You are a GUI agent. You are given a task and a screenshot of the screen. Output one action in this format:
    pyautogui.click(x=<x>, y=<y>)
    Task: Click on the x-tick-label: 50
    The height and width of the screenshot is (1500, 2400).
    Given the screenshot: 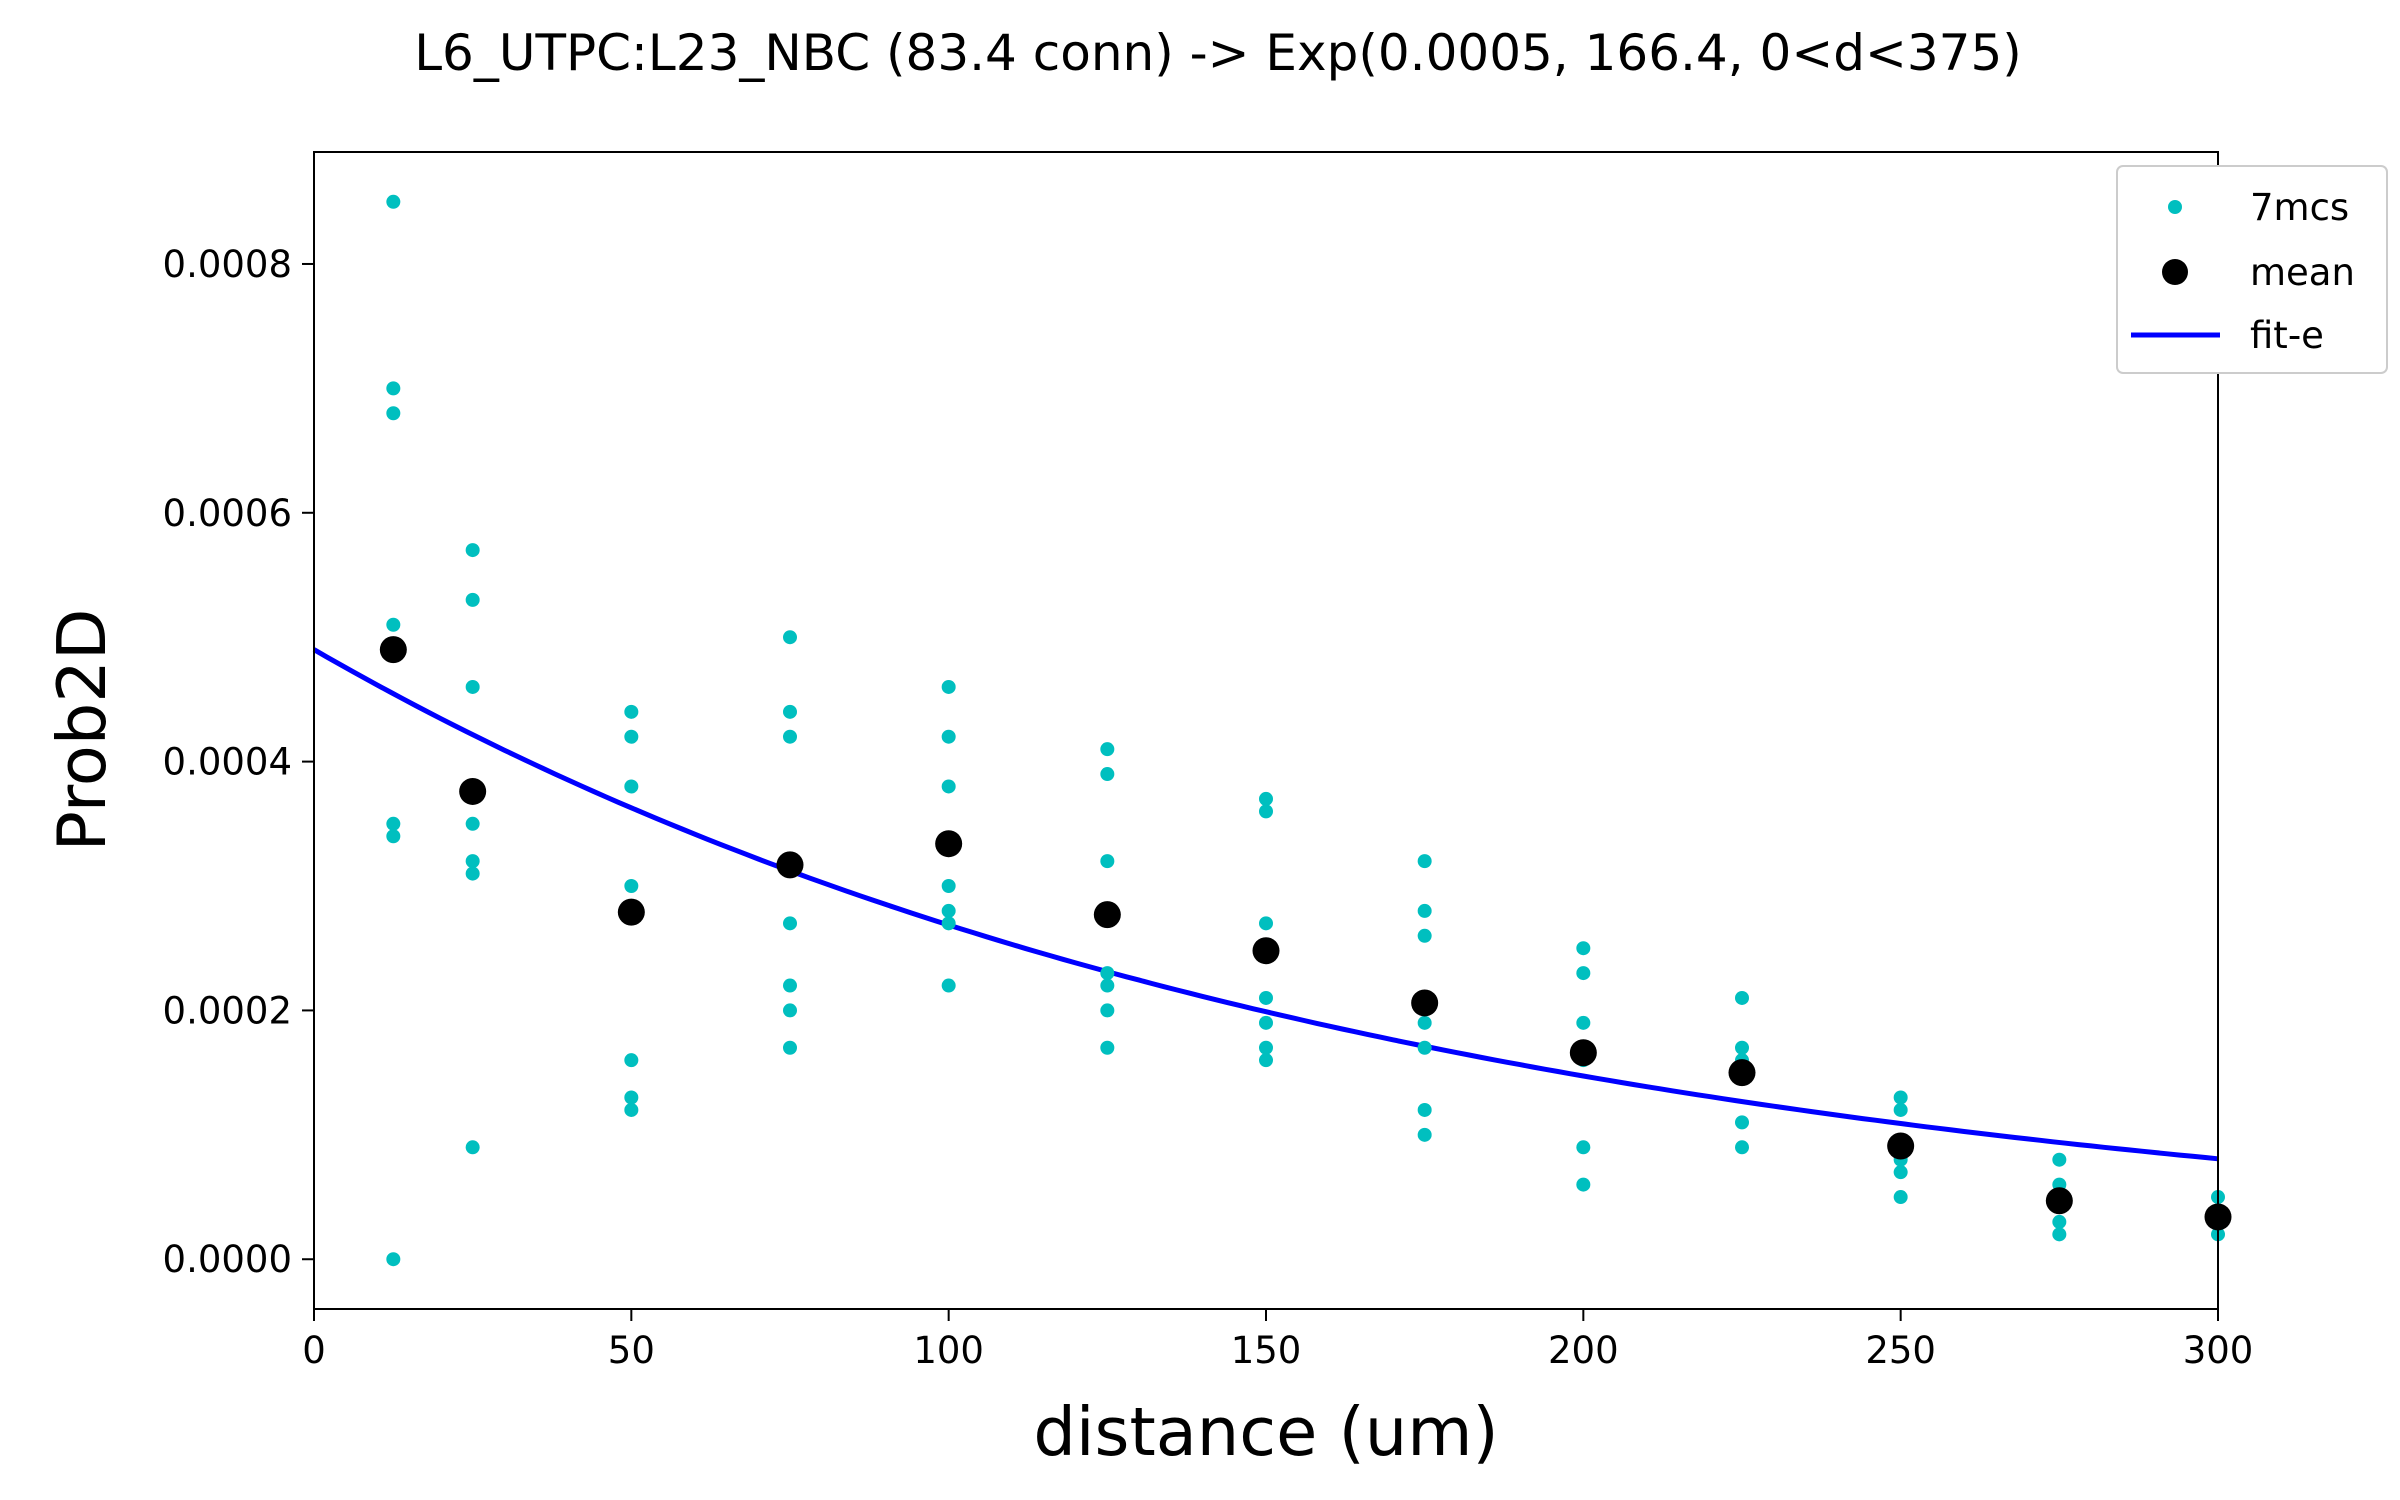 What is the action you would take?
    pyautogui.click(x=631, y=1350)
    